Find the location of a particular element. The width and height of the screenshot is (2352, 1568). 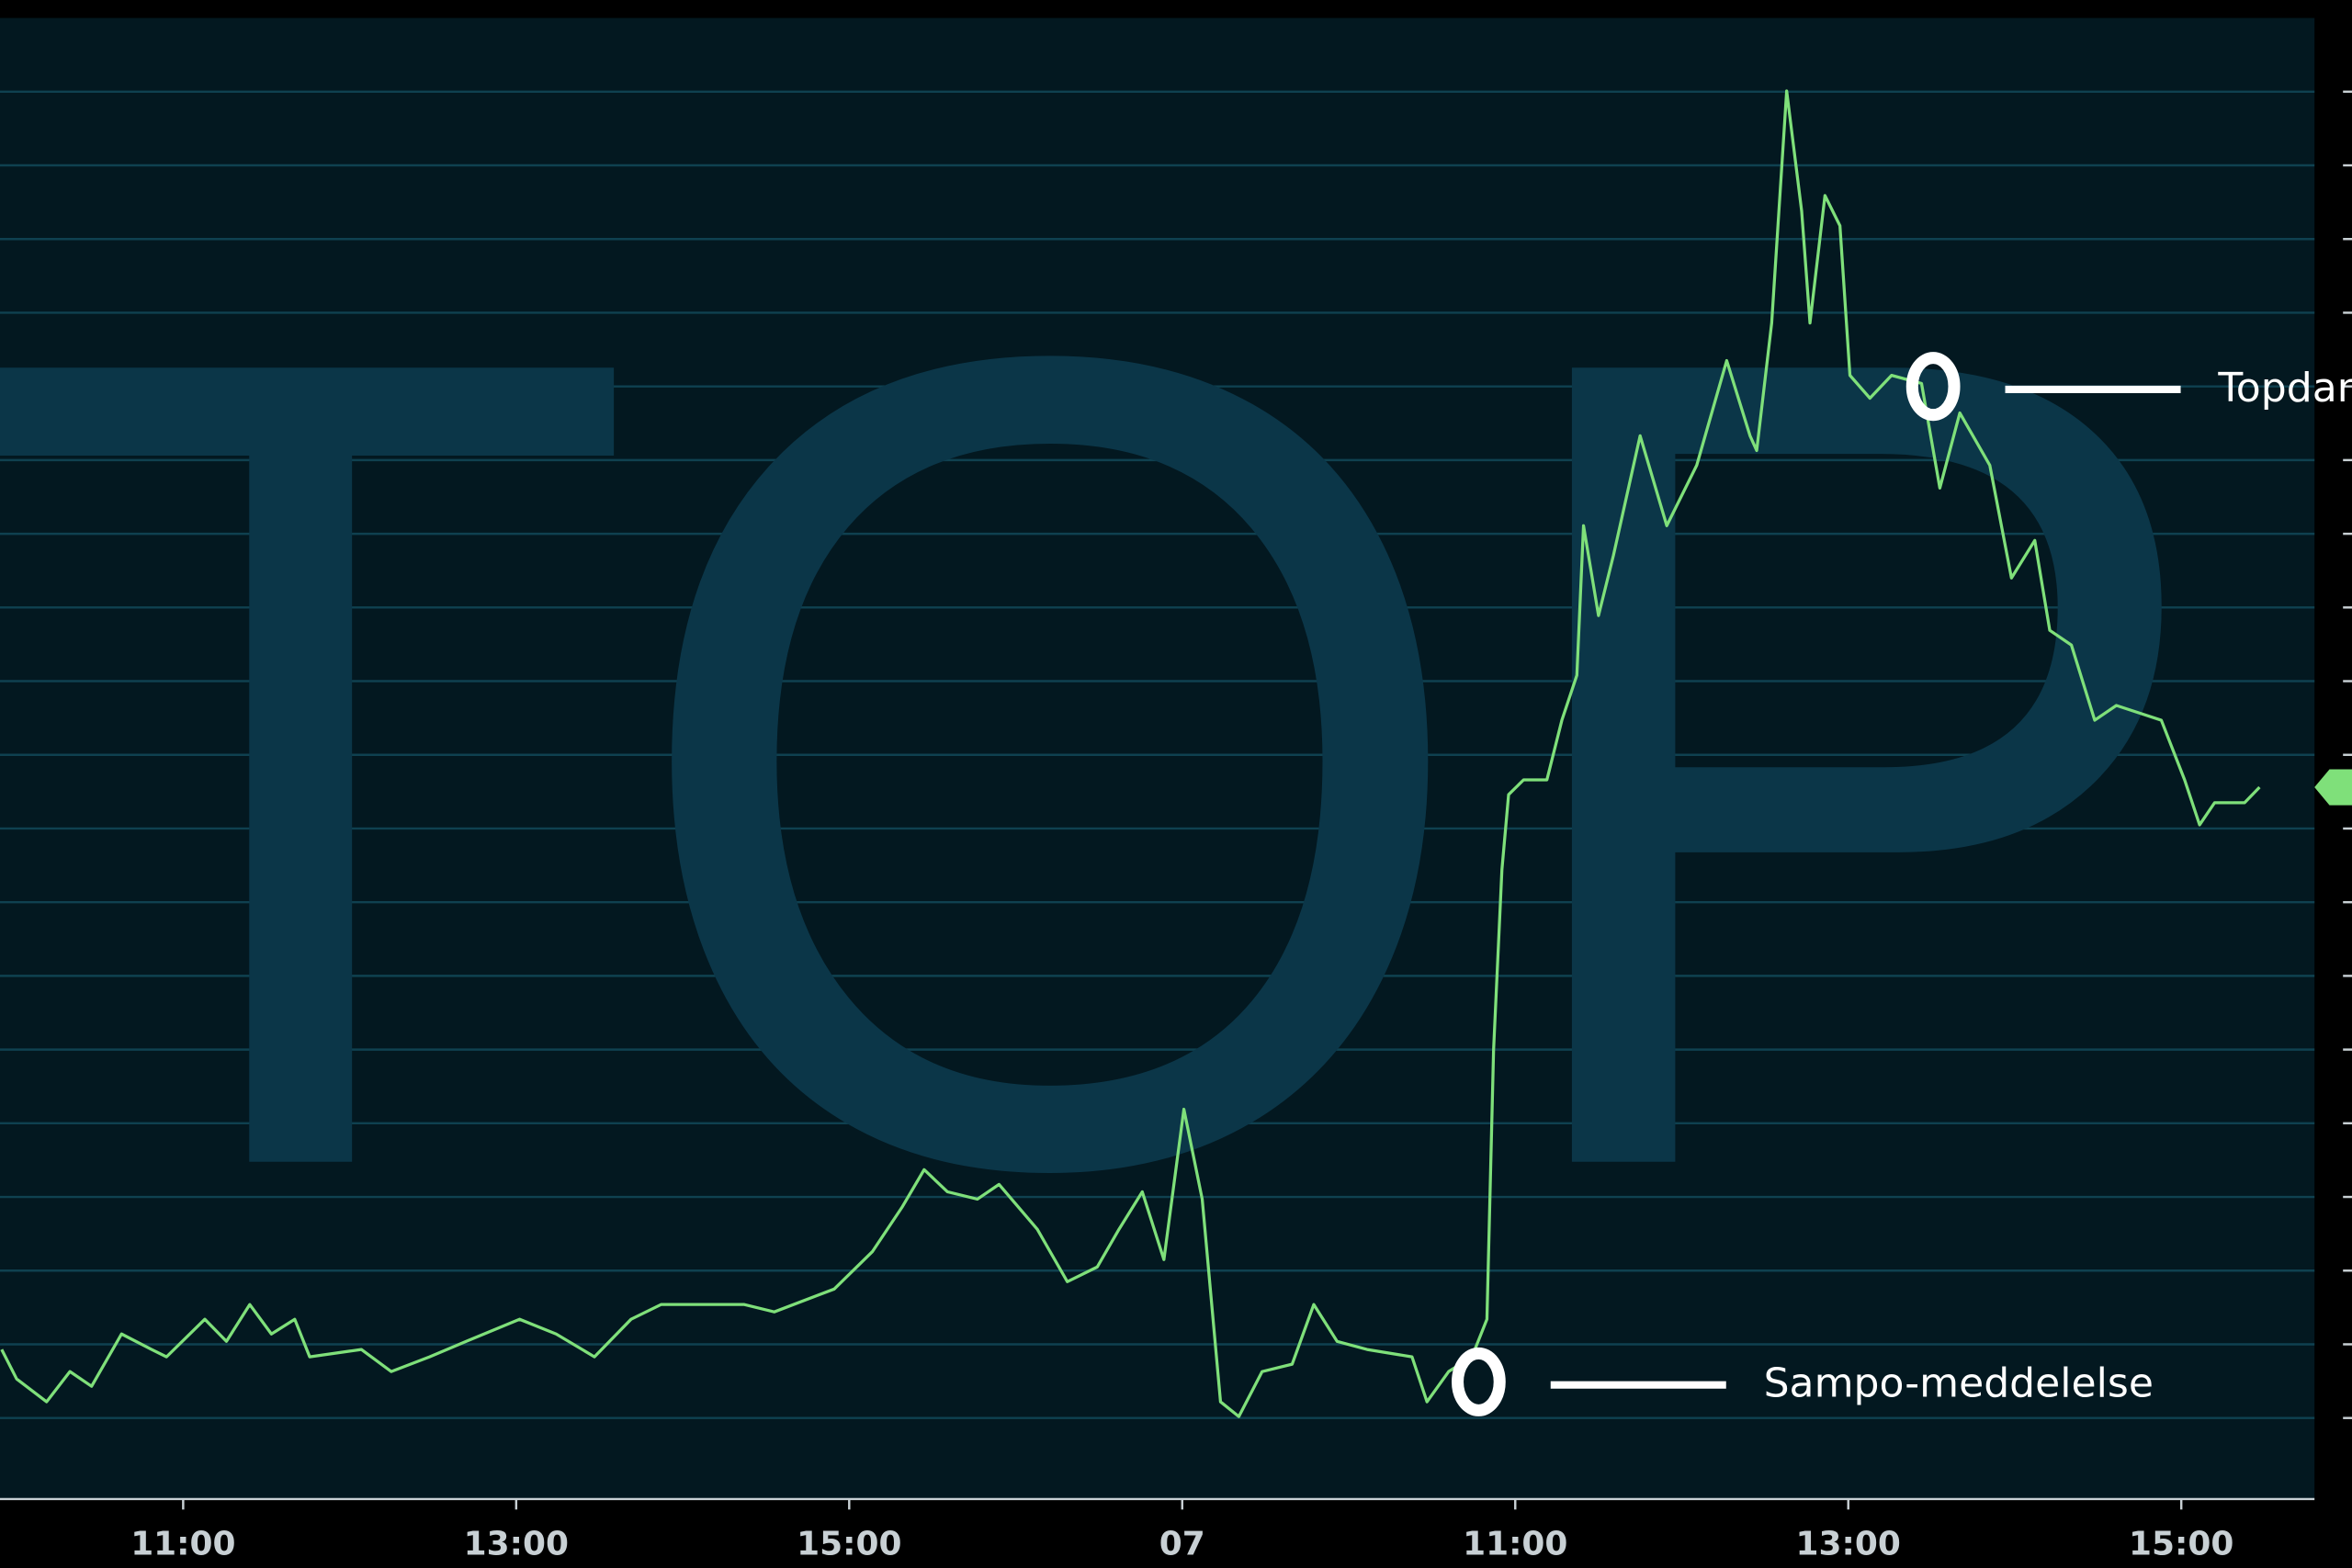

last-price-marker is located at coordinates (2333, 788).